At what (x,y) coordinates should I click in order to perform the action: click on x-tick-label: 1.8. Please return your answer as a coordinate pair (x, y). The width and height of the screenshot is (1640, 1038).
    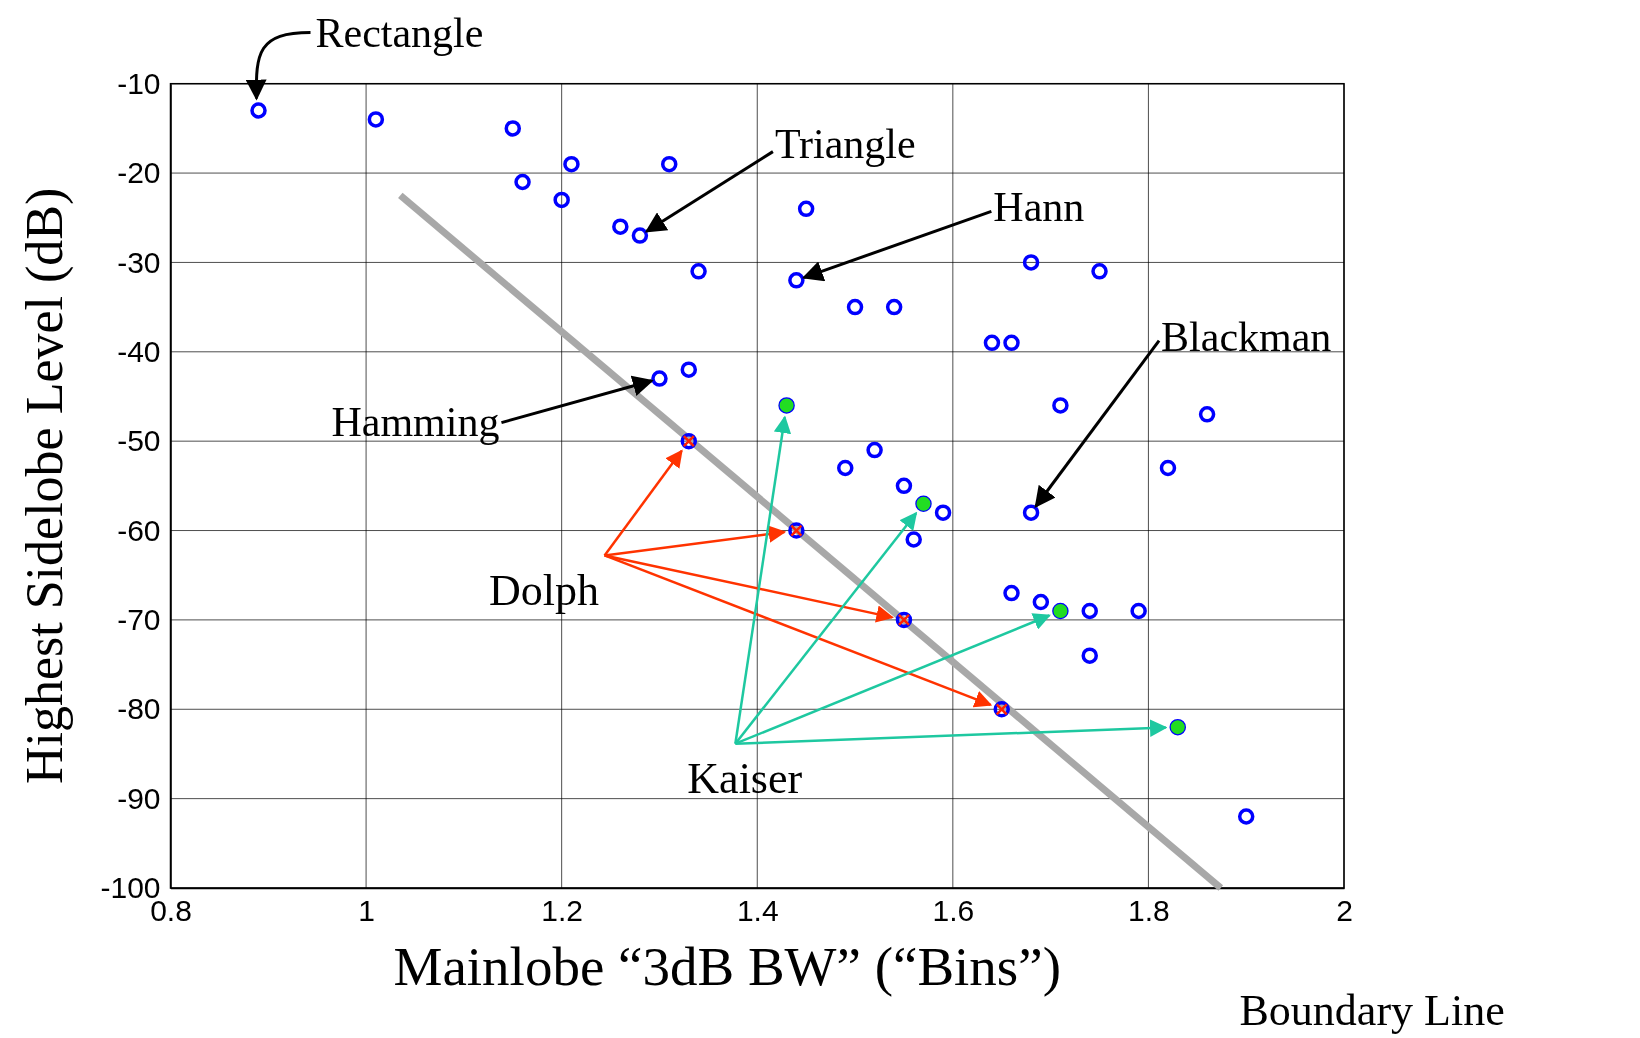
    Looking at the image, I should click on (1149, 911).